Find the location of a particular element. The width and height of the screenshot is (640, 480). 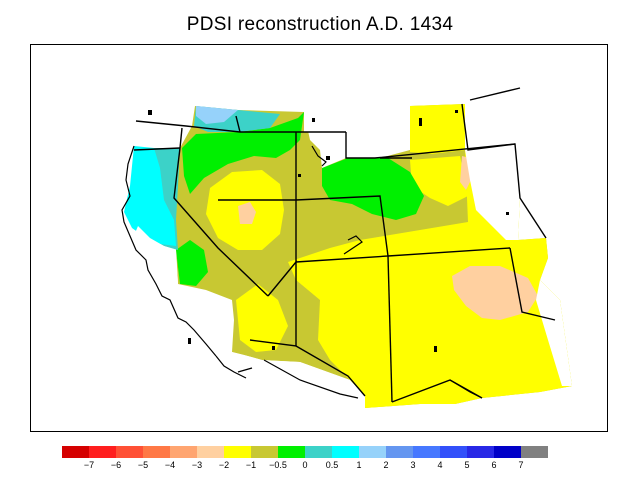

legend-tick-label: 0.5 is located at coordinates (332, 465).